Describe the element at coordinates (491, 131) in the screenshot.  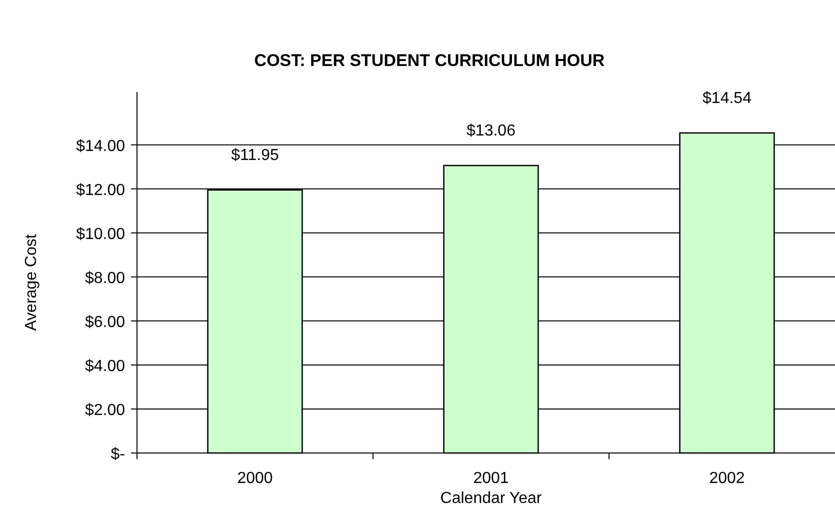
I see `data-label: $13.06` at that location.